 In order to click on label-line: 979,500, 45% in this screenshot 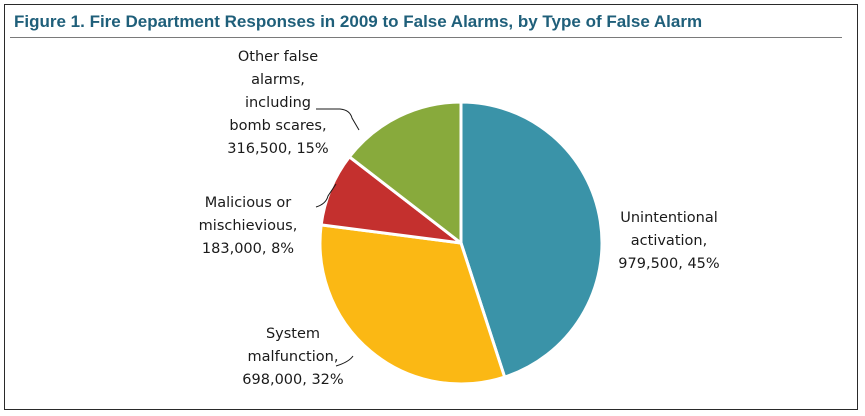, I will do `click(668, 264)`.